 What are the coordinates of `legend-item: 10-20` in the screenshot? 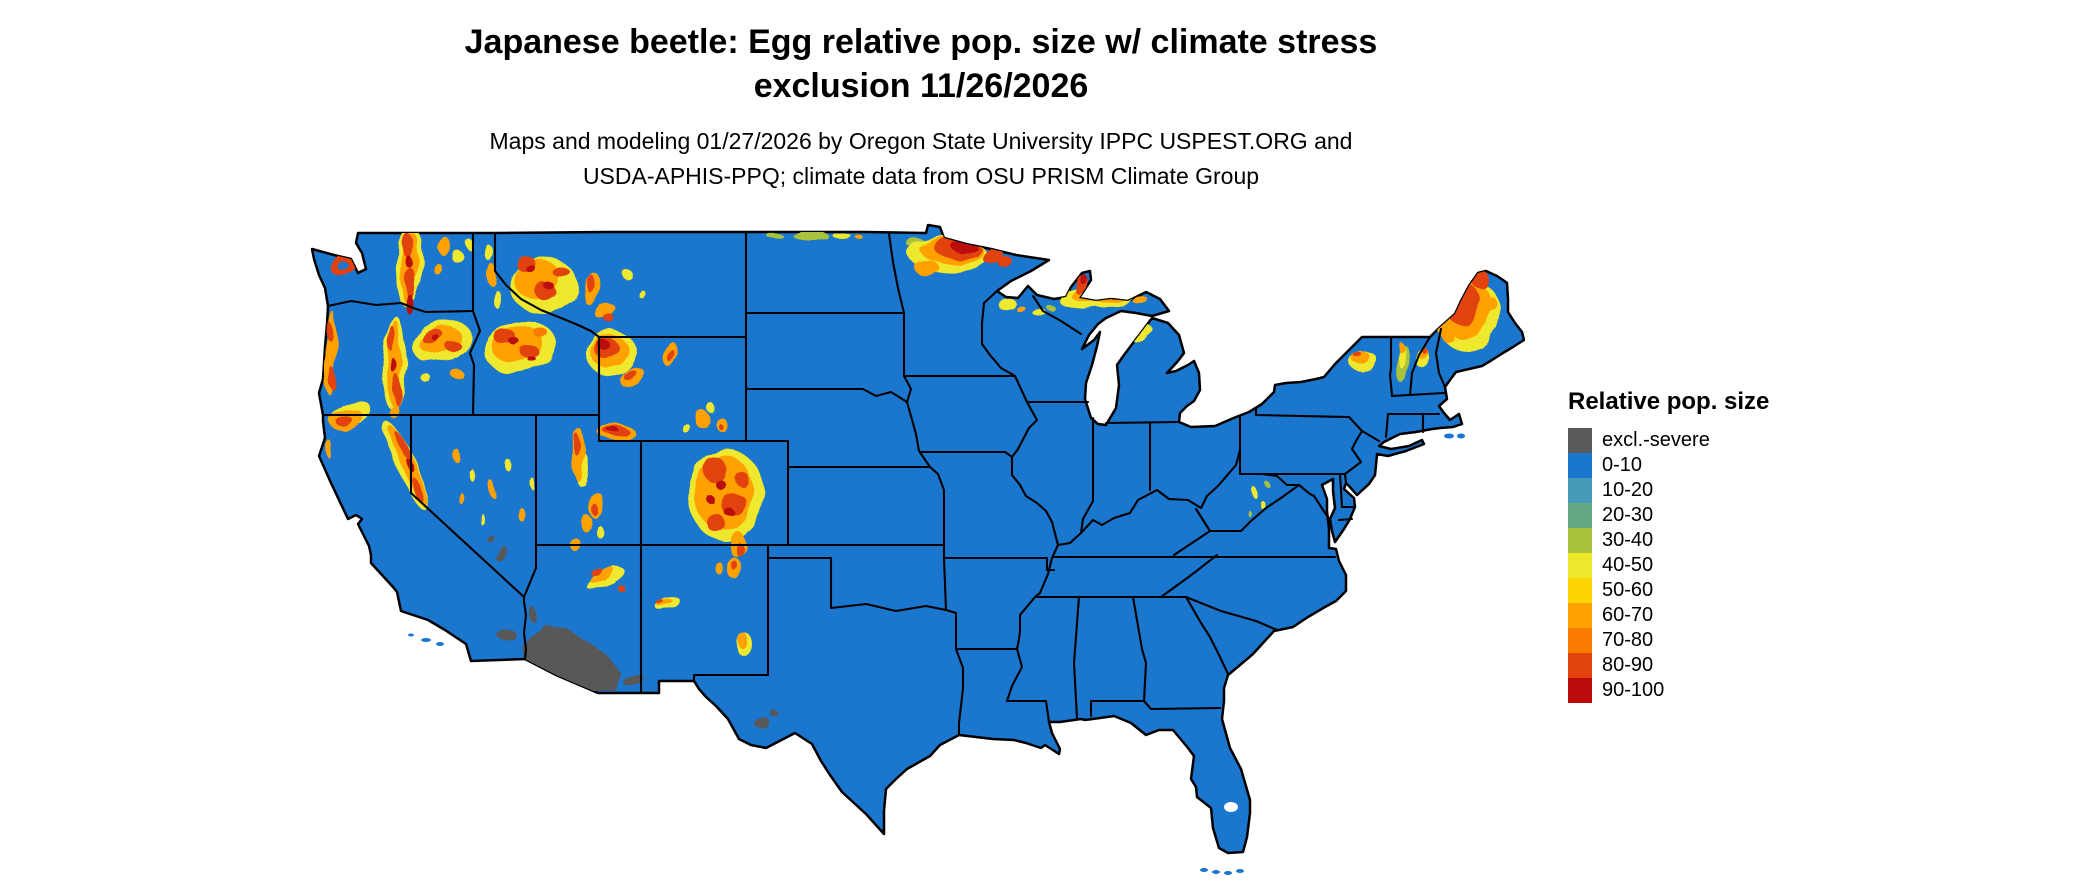 It's located at (1698, 490).